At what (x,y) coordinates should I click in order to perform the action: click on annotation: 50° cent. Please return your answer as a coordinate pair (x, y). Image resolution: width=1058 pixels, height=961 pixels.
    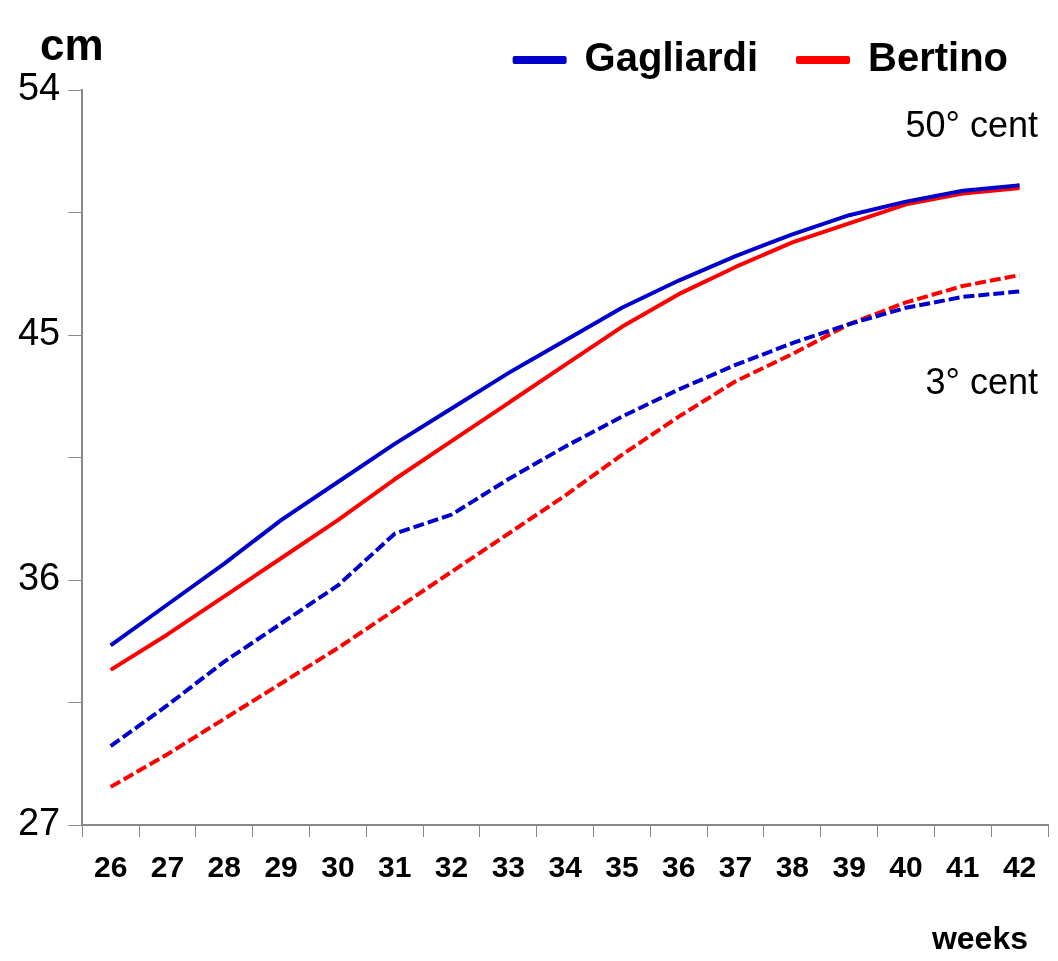
    Looking at the image, I should click on (971, 124).